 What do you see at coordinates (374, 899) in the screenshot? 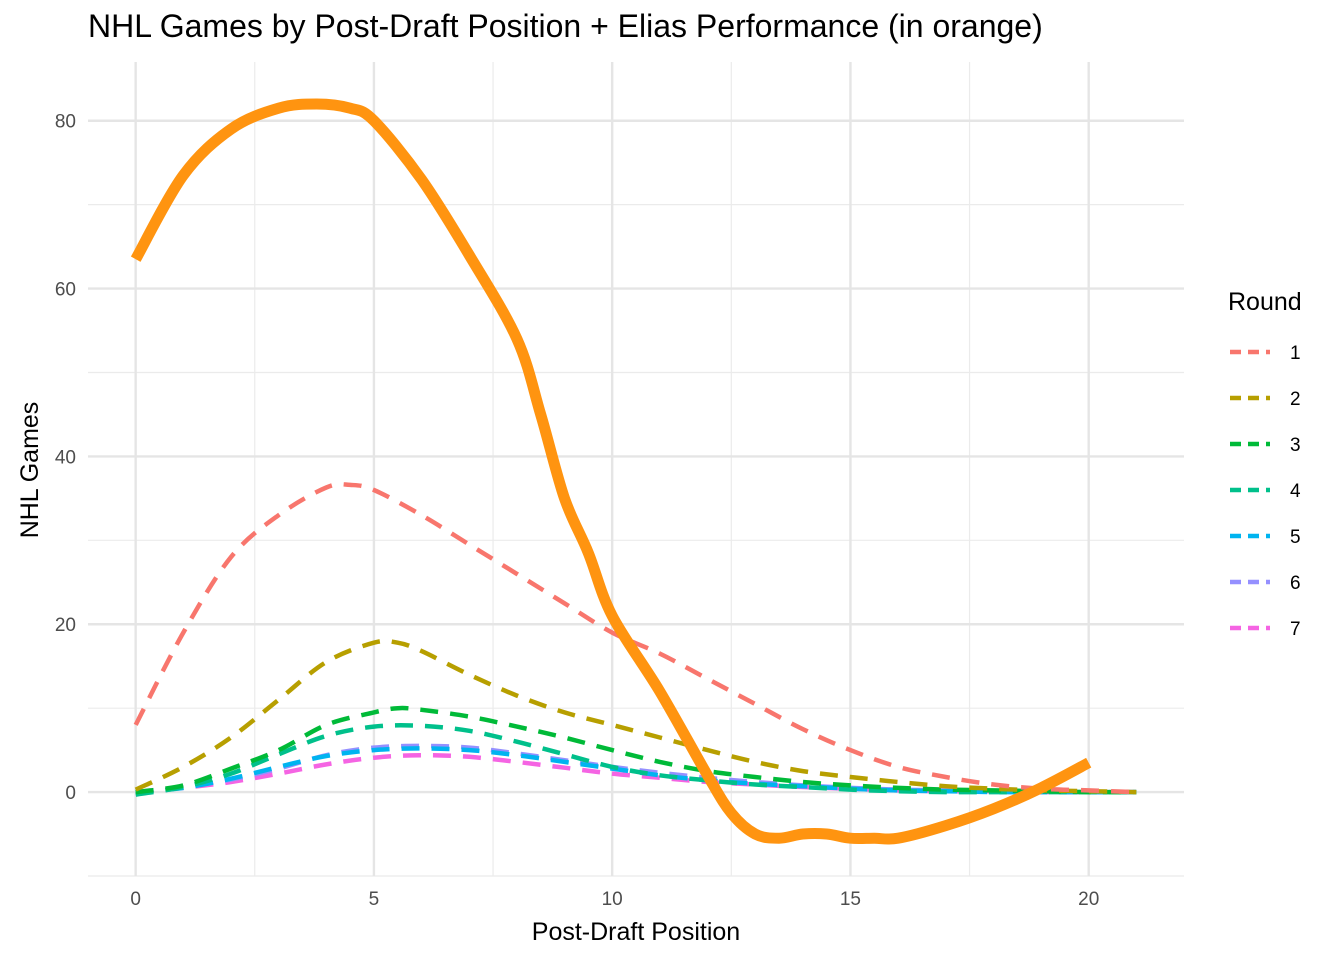
I see `x-tick-label: 5` at bounding box center [374, 899].